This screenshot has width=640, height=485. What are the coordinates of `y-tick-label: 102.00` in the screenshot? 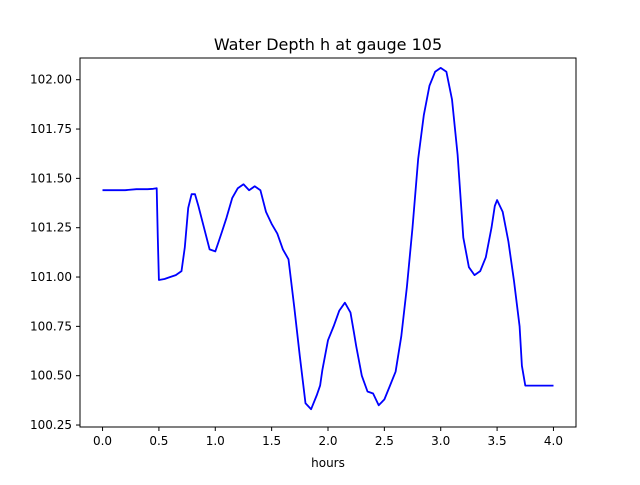 It's located at (51, 80).